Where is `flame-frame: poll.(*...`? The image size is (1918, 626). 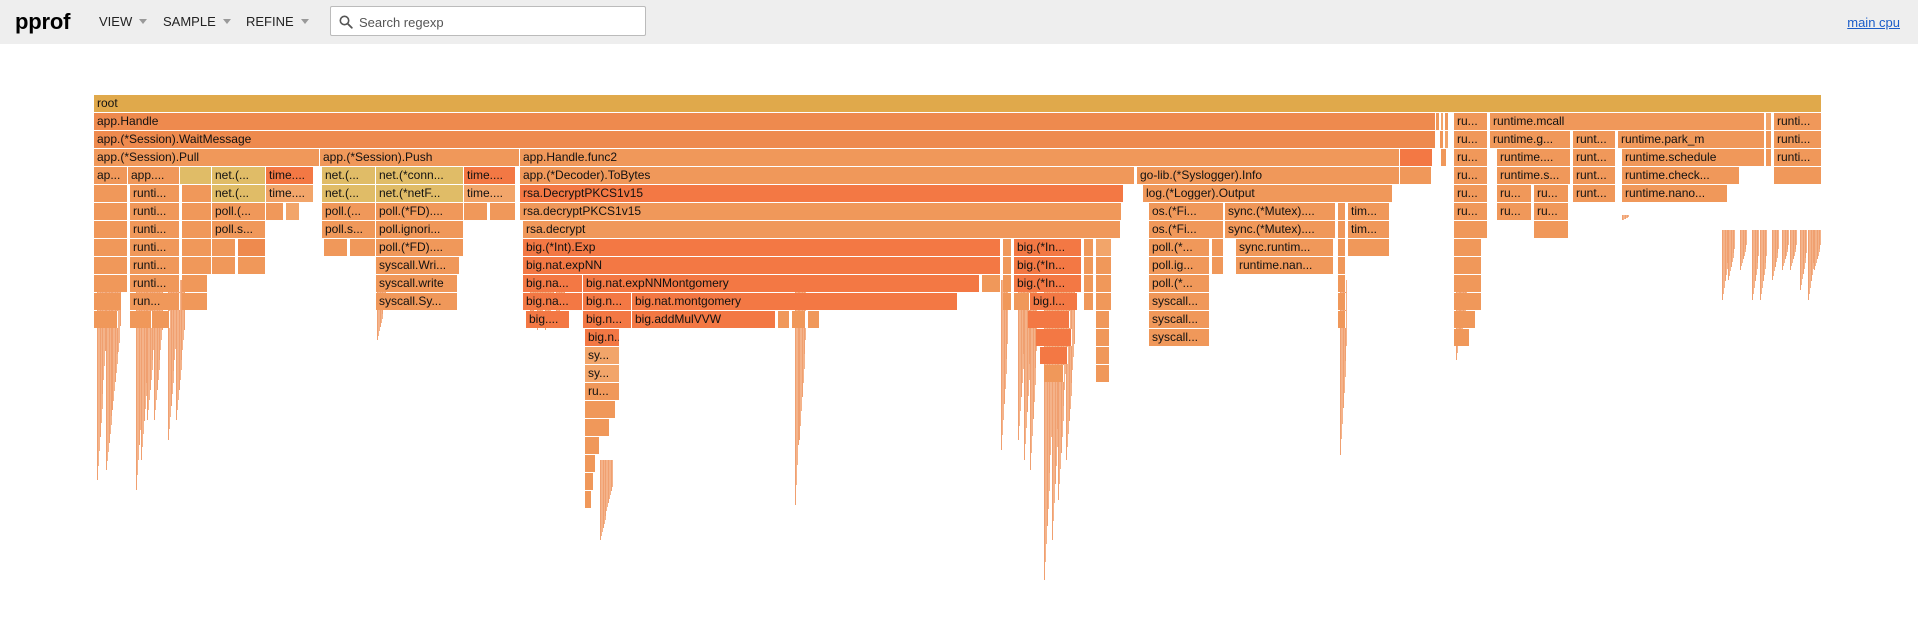 flame-frame: poll.(*... is located at coordinates (1179, 247).